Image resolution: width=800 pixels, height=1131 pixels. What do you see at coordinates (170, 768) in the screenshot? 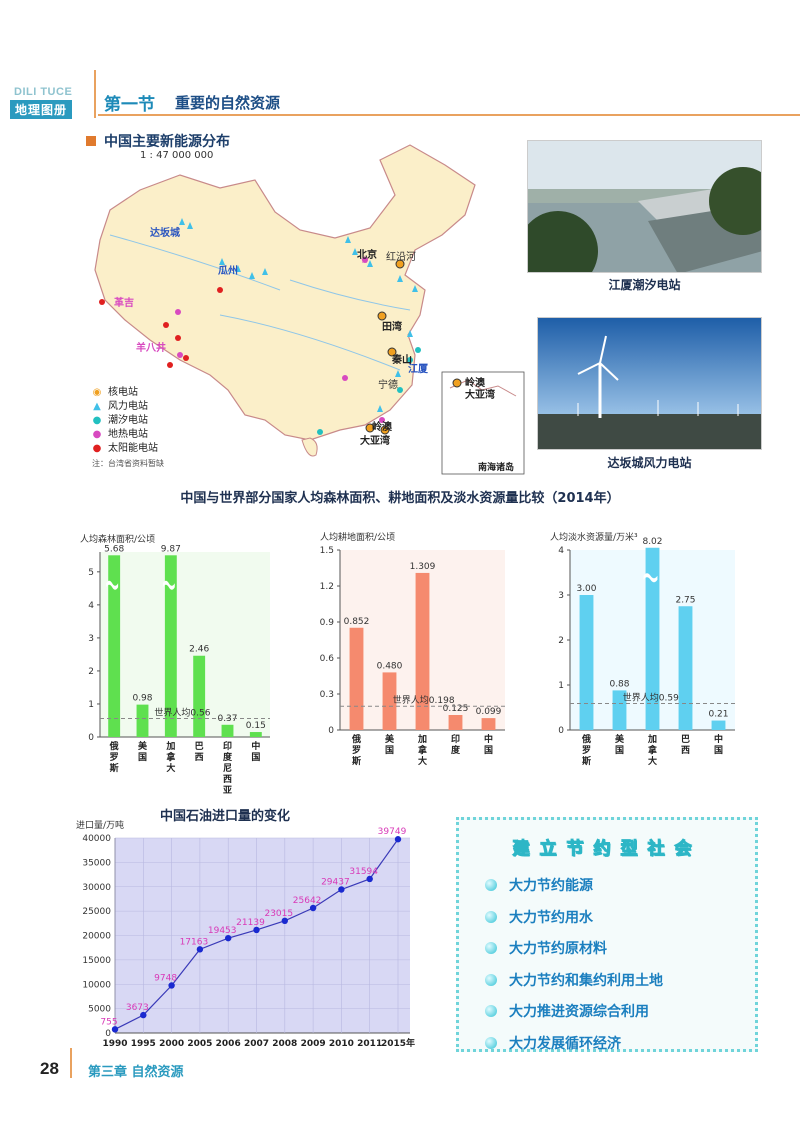
I see `x-tick-label: 大` at bounding box center [170, 768].